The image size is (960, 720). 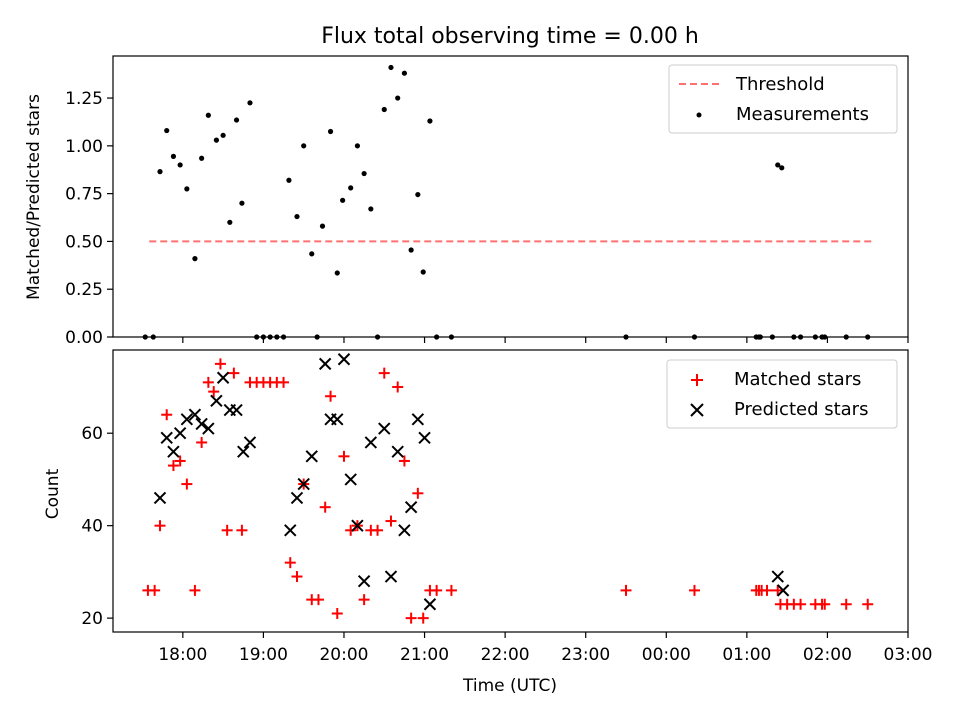 What do you see at coordinates (84, 338) in the screenshot?
I see `top-y-tick-label: 0.00` at bounding box center [84, 338].